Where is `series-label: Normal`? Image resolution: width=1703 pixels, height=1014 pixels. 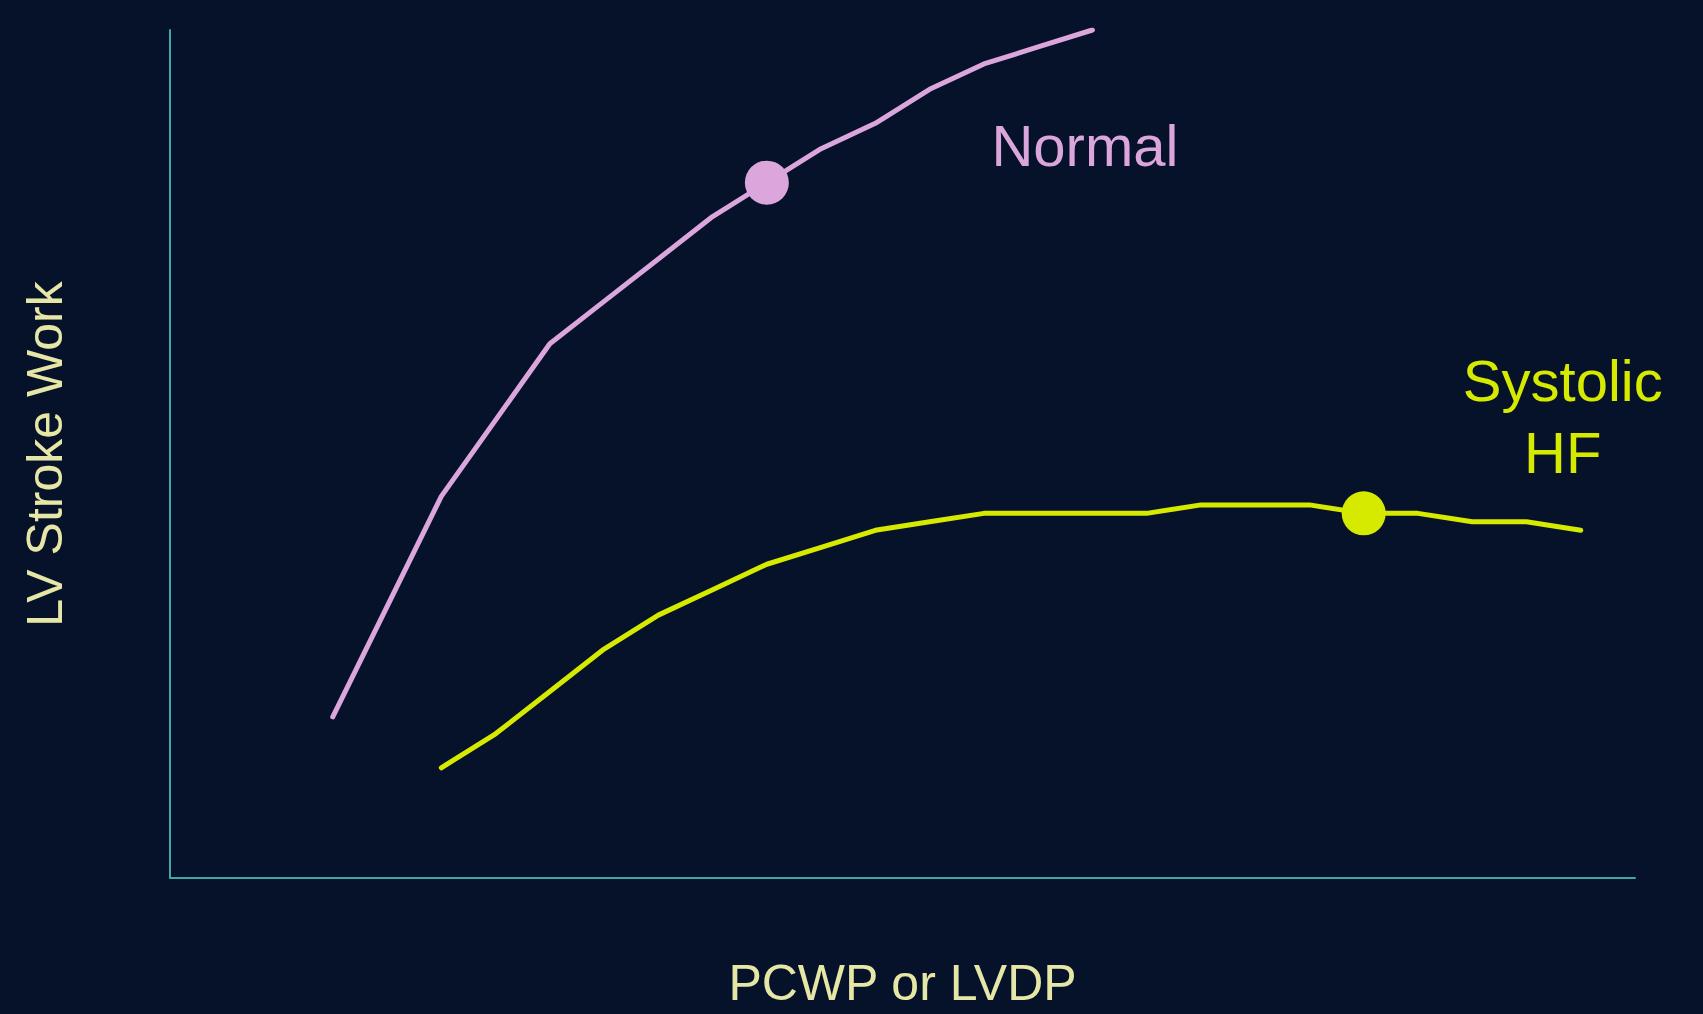
series-label: Normal is located at coordinates (1085, 146).